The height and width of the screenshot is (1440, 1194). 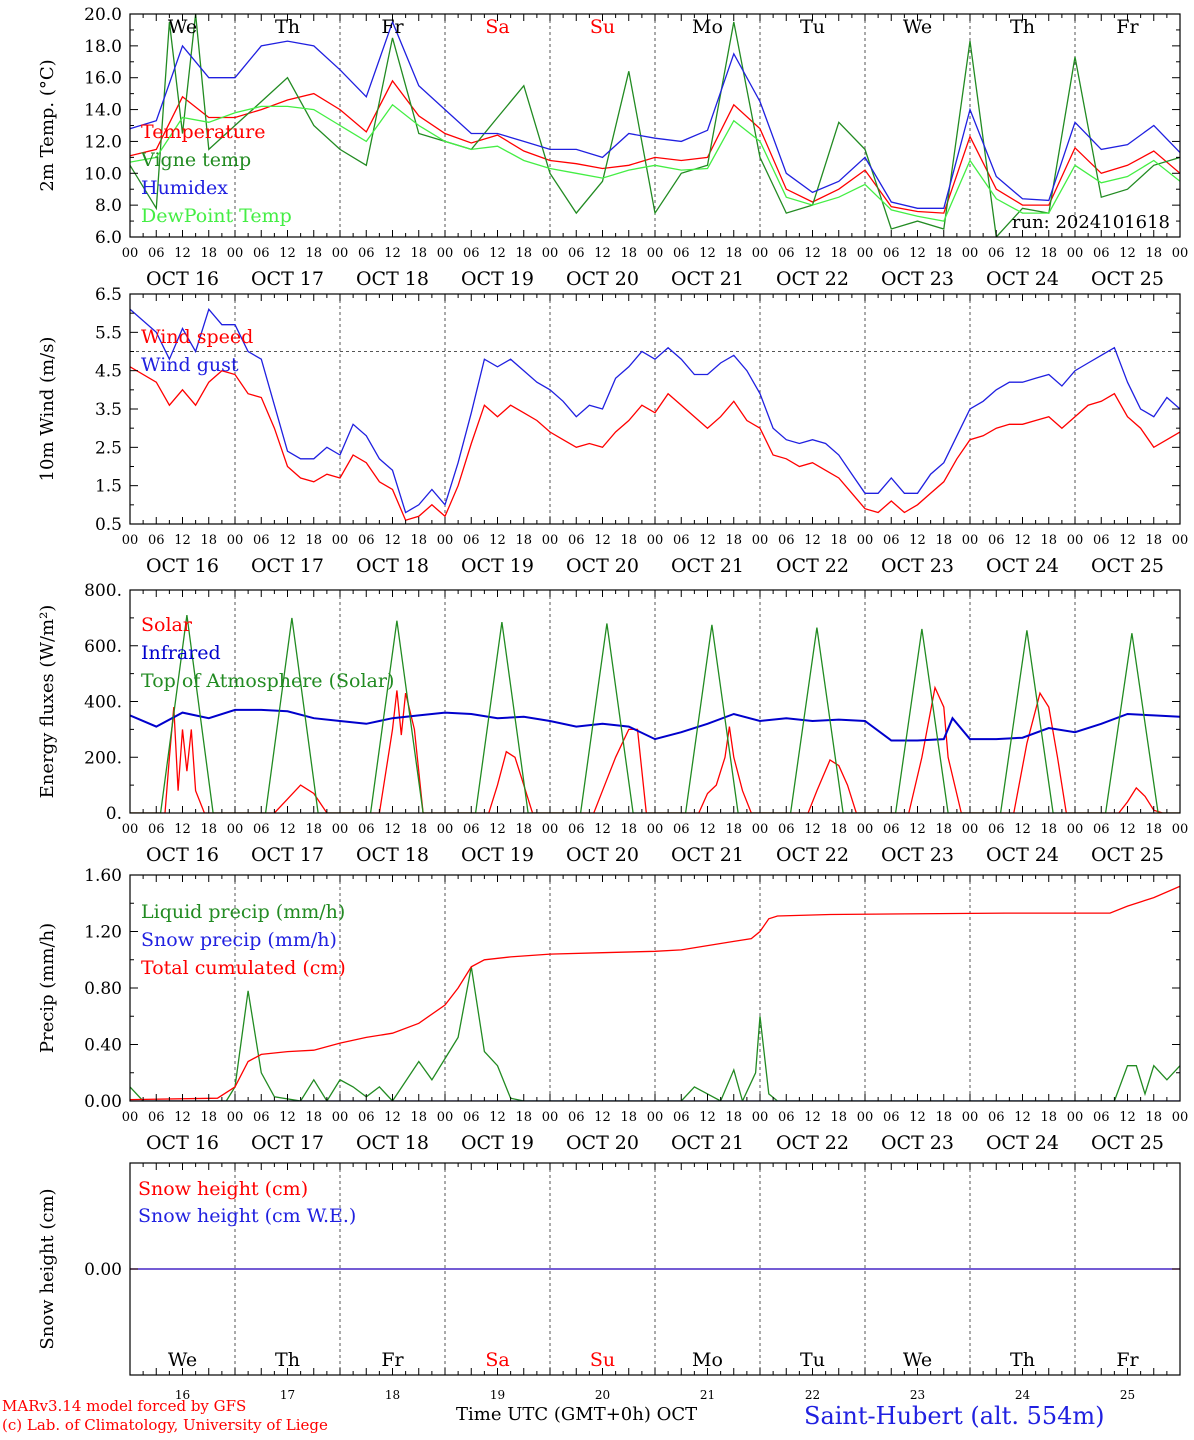 What do you see at coordinates (108, 238) in the screenshot?
I see `y-tick-label: 6.0` at bounding box center [108, 238].